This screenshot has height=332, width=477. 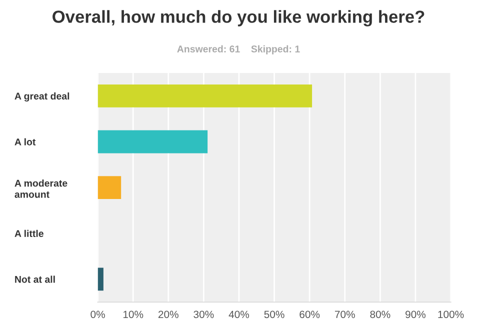 What do you see at coordinates (238, 18) in the screenshot?
I see `chart-title: Overall, how much do you like working here?` at bounding box center [238, 18].